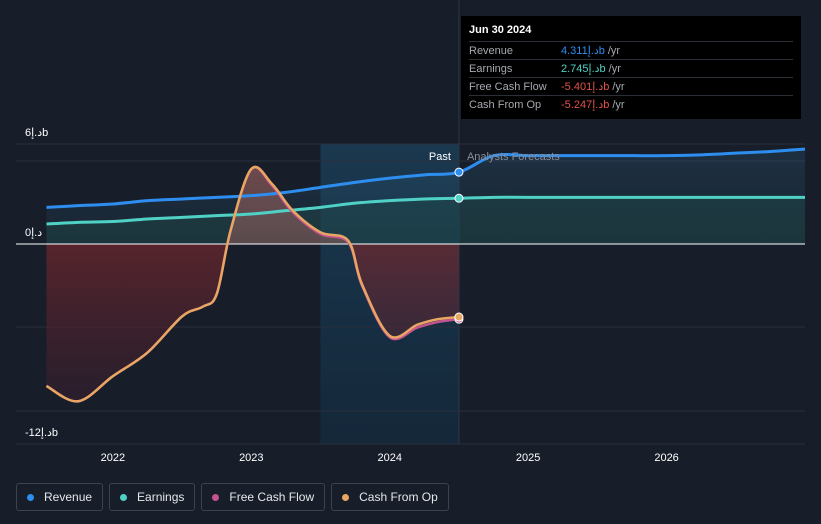  Describe the element at coordinates (425, 210) in the screenshot. I see `earnings-line` at that location.